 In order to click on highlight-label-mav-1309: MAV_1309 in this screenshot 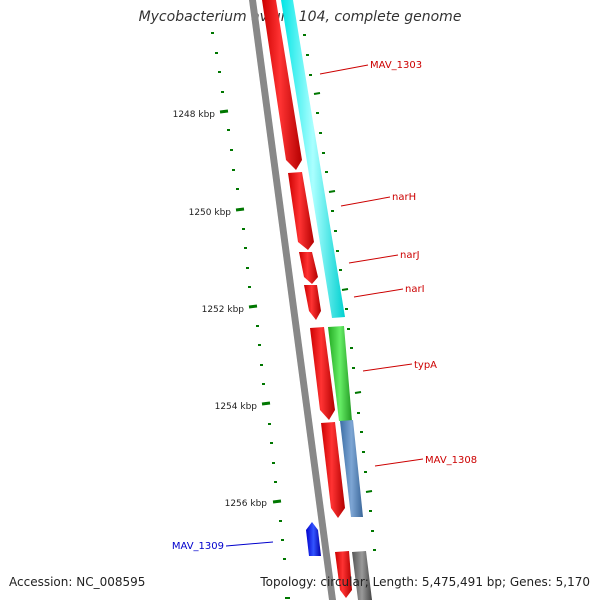, I will do `click(198, 546)`.